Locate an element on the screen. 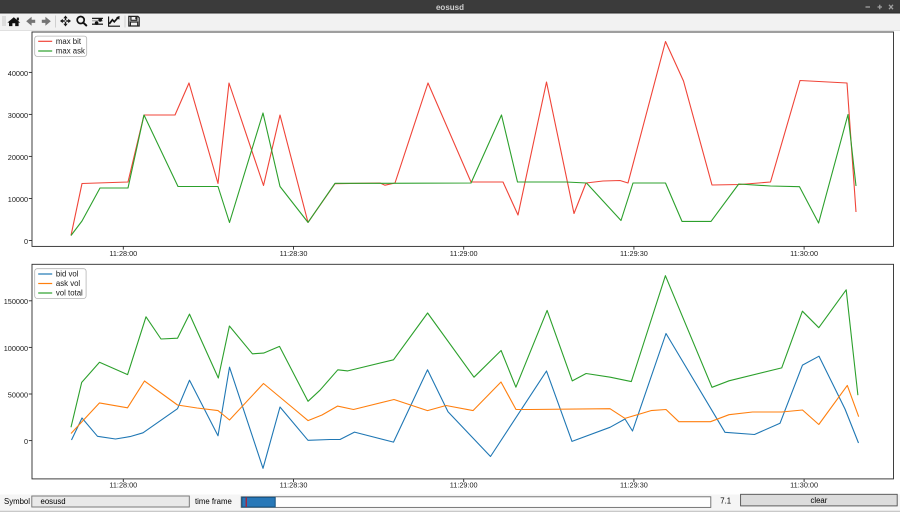 Image resolution: width=900 pixels, height=512 pixels. svg-text: 150000 is located at coordinates (16, 301).